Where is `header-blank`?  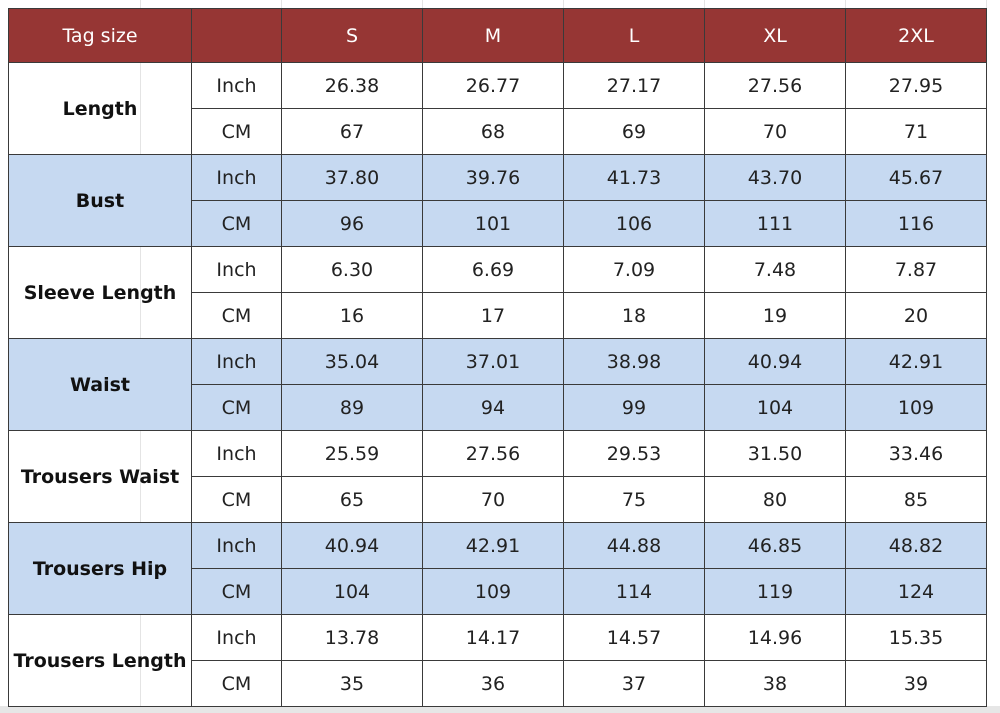
header-blank is located at coordinates (236, 35).